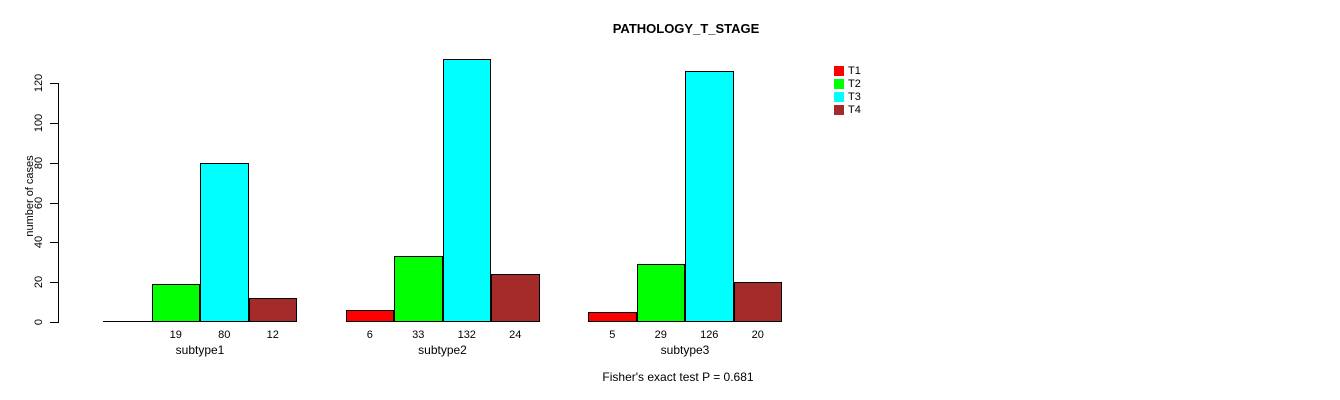  Describe the element at coordinates (369, 335) in the screenshot. I see `bar-value-label: 6` at that location.